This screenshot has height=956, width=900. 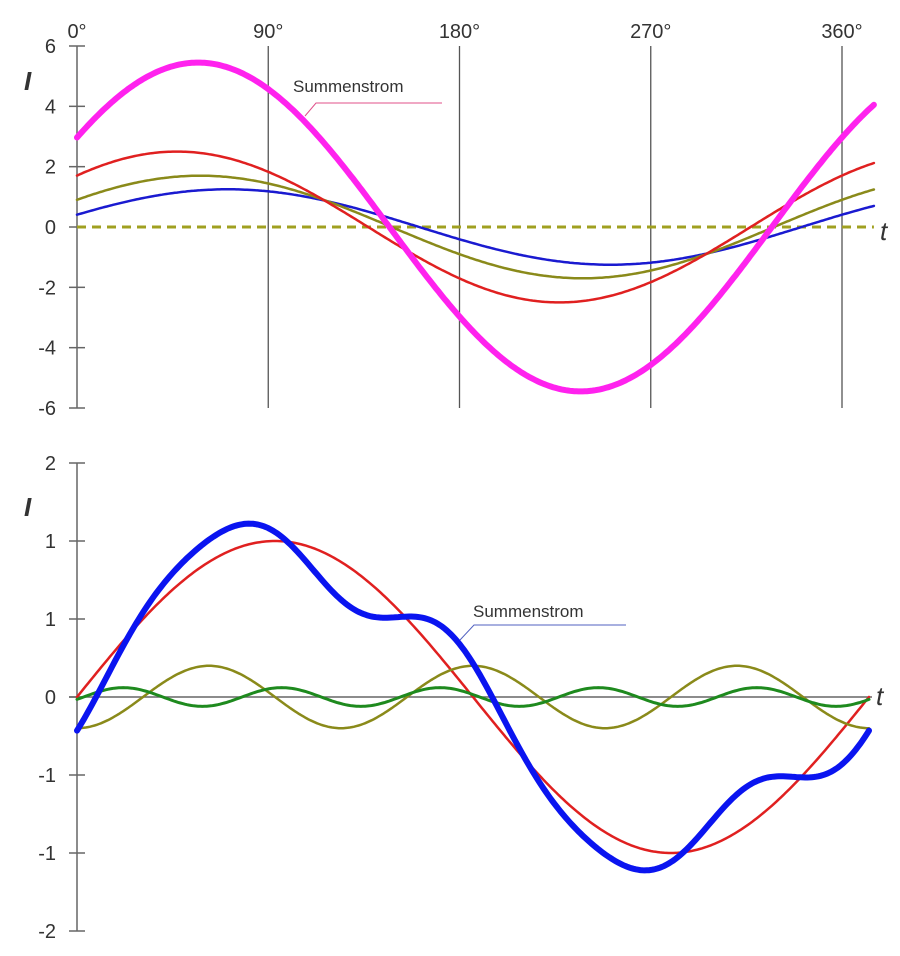 I want to click on series-line-i3, so click(x=475, y=227).